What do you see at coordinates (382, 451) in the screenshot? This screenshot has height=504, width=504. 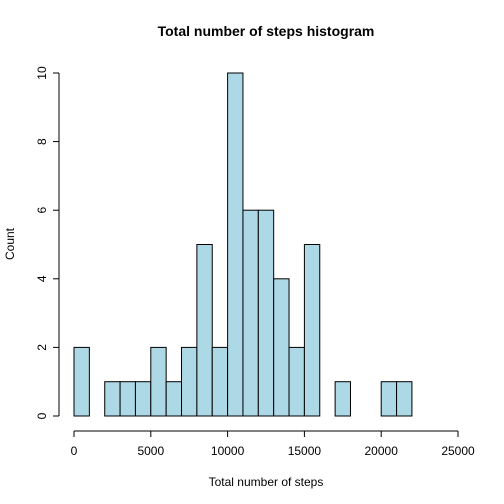 I see `x-tick-label: 20000` at bounding box center [382, 451].